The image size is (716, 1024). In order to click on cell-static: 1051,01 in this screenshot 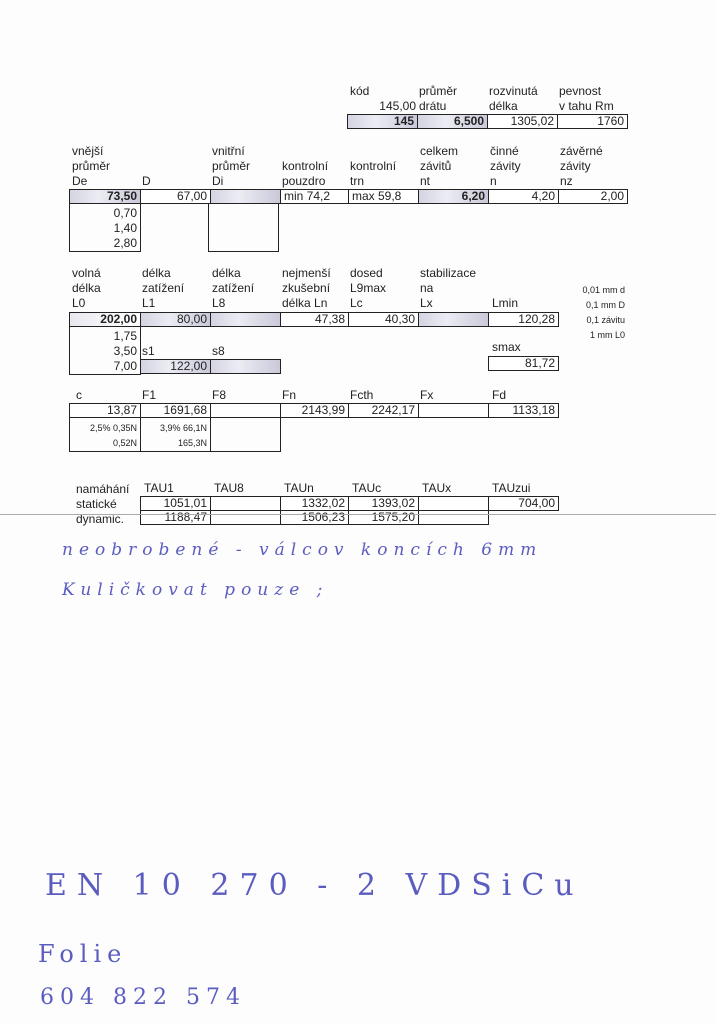, I will do `click(175, 503)`.